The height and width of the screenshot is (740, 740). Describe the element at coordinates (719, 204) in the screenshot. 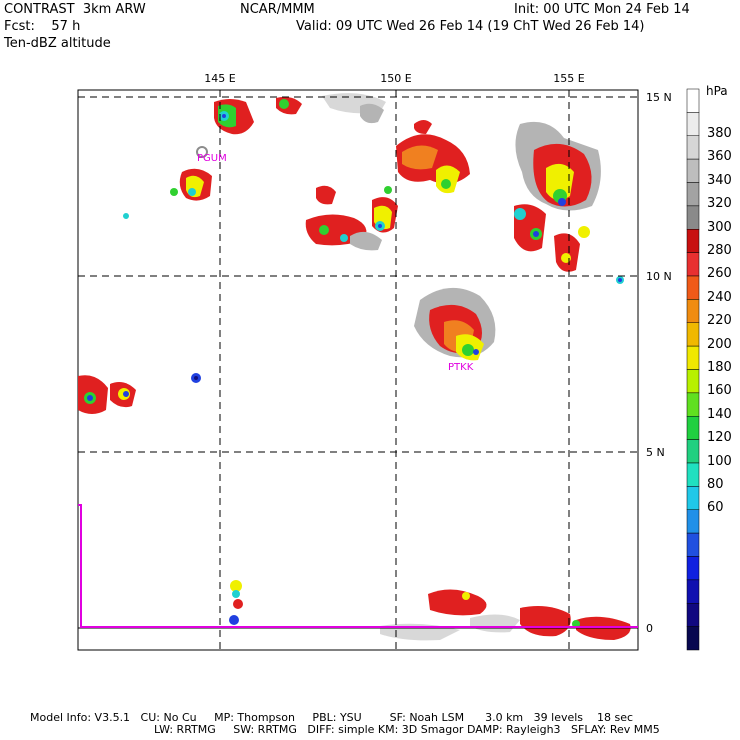

I see `colorbar-label: 320` at that location.